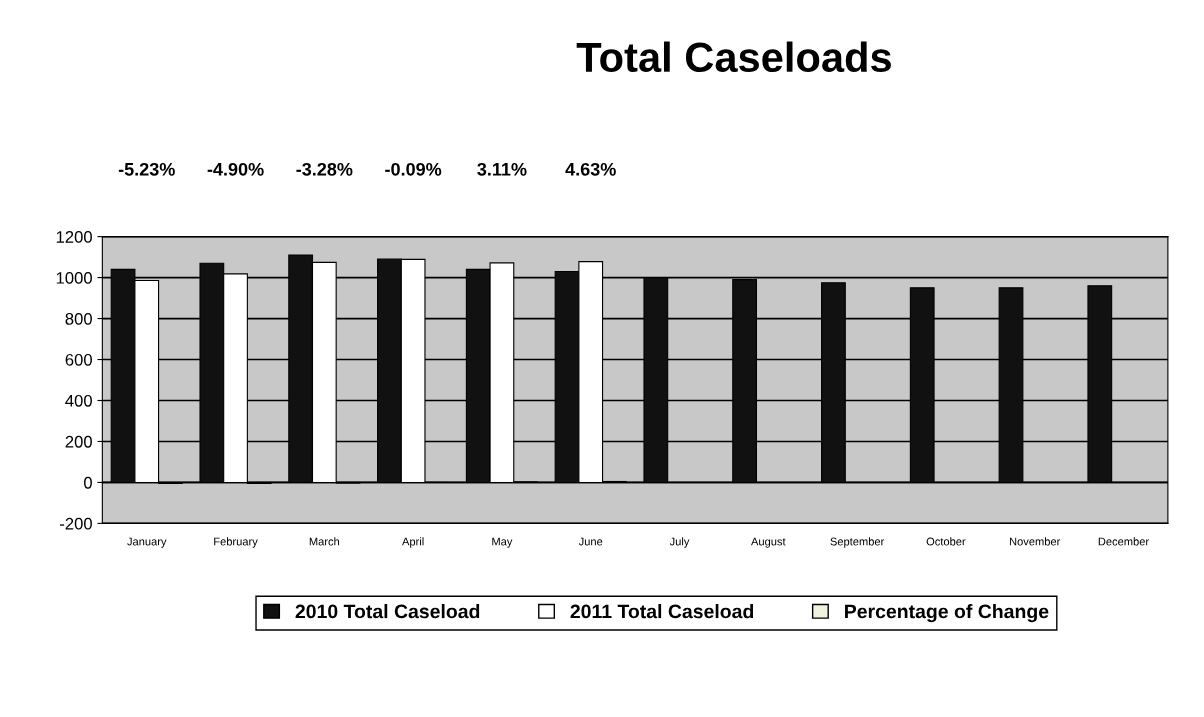  What do you see at coordinates (235, 169) in the screenshot?
I see `data-label: -4.90%` at bounding box center [235, 169].